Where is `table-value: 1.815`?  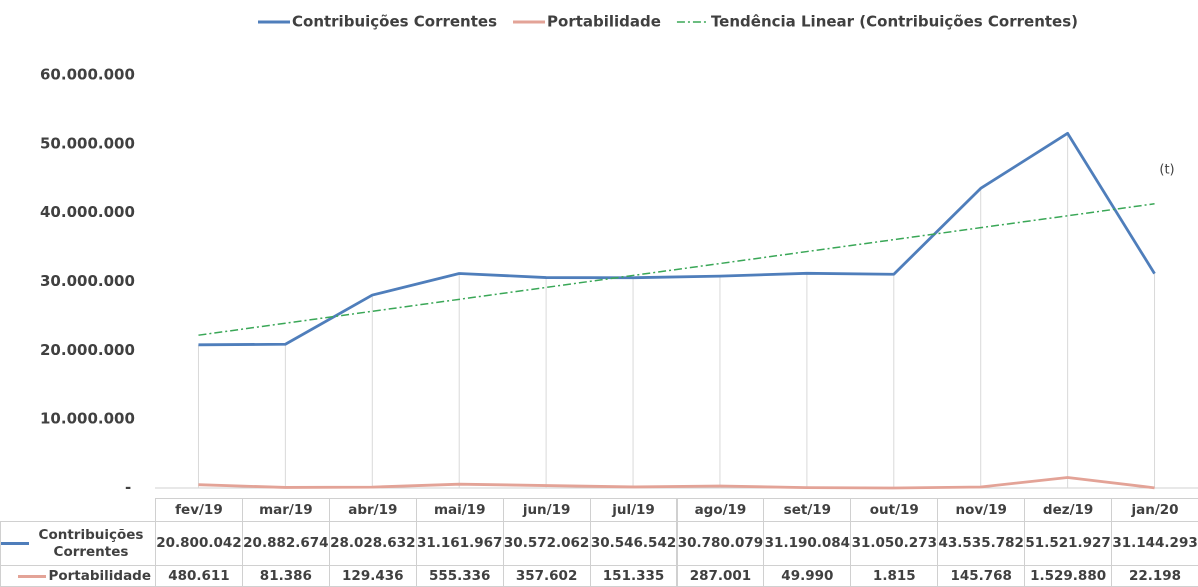 table-value: 1.815 is located at coordinates (894, 576).